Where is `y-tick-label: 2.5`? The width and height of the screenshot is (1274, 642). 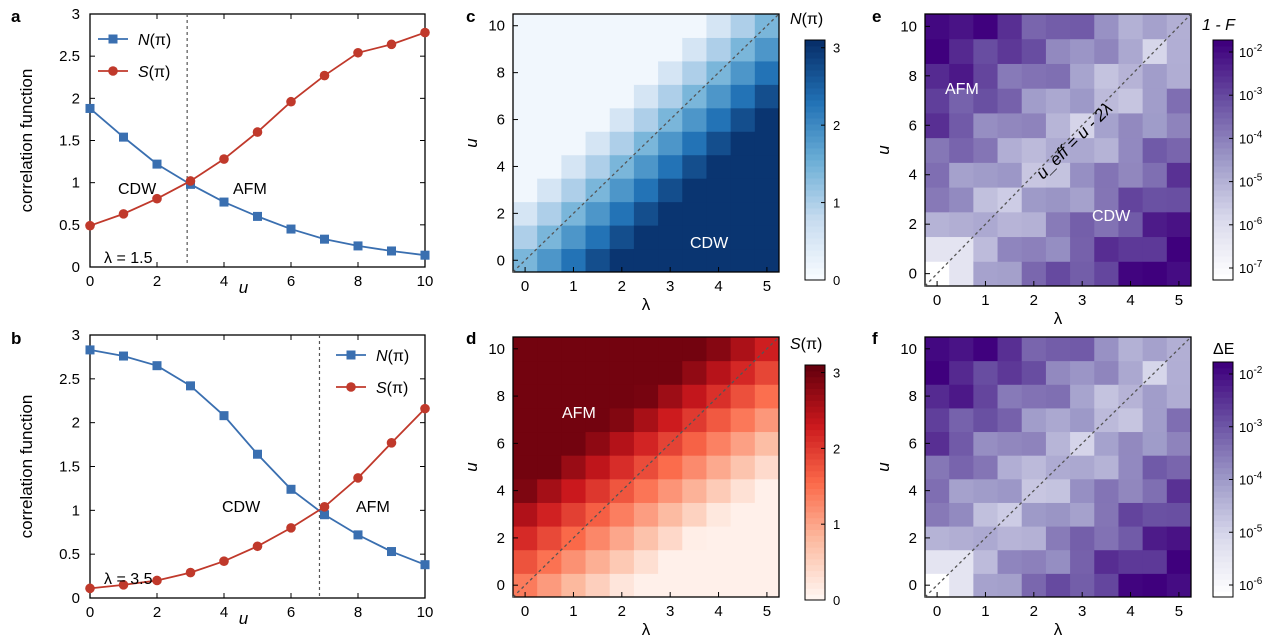 y-tick-label: 2.5 is located at coordinates (69, 56).